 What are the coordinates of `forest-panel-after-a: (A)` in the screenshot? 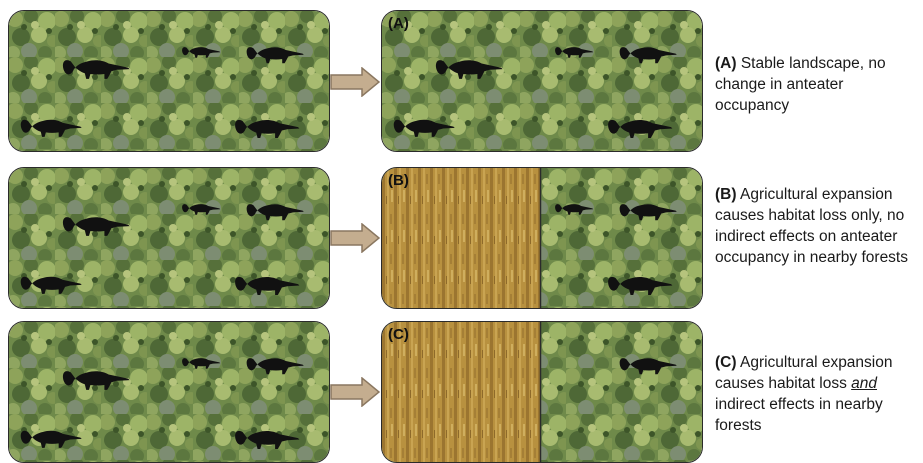 It's located at (542, 81).